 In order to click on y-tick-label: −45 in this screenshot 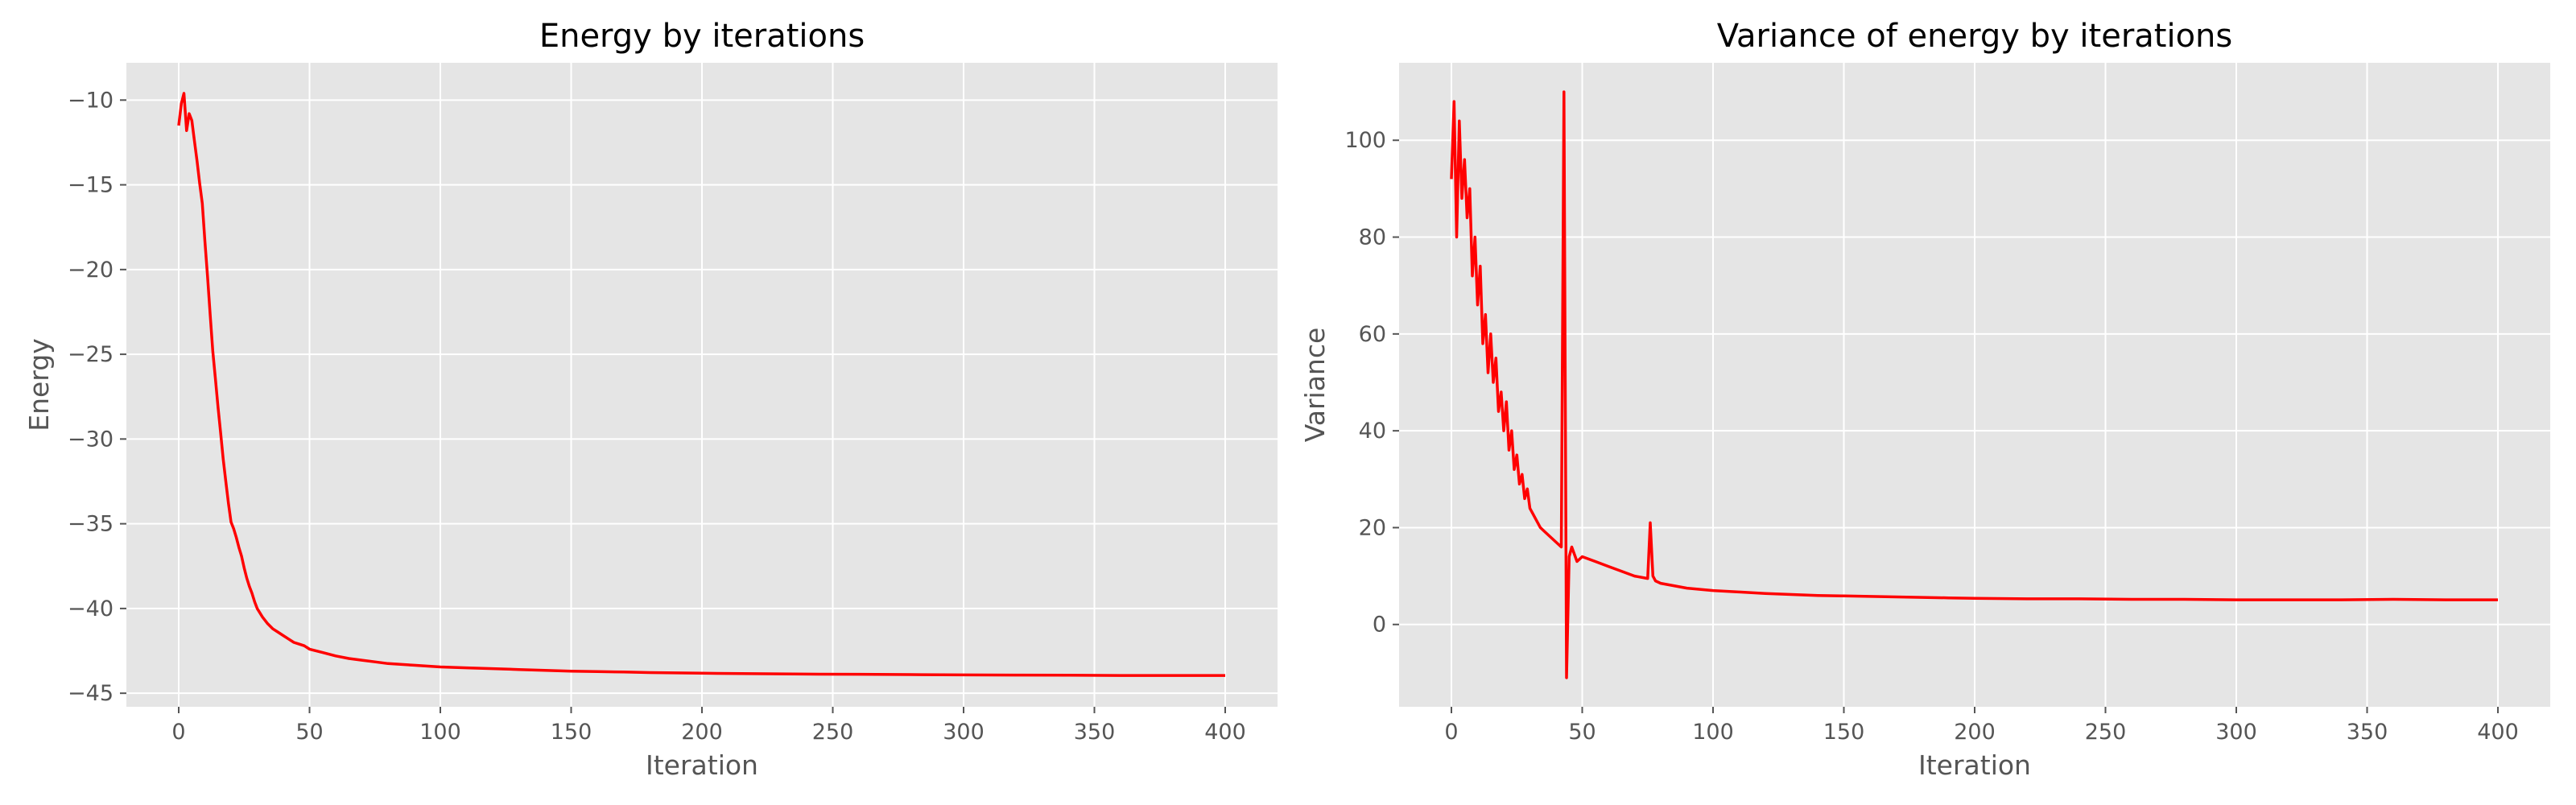, I will do `click(91, 693)`.